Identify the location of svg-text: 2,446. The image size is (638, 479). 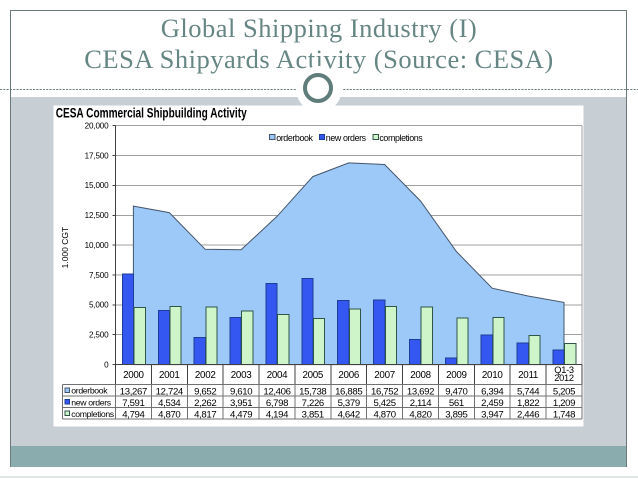
(528, 415).